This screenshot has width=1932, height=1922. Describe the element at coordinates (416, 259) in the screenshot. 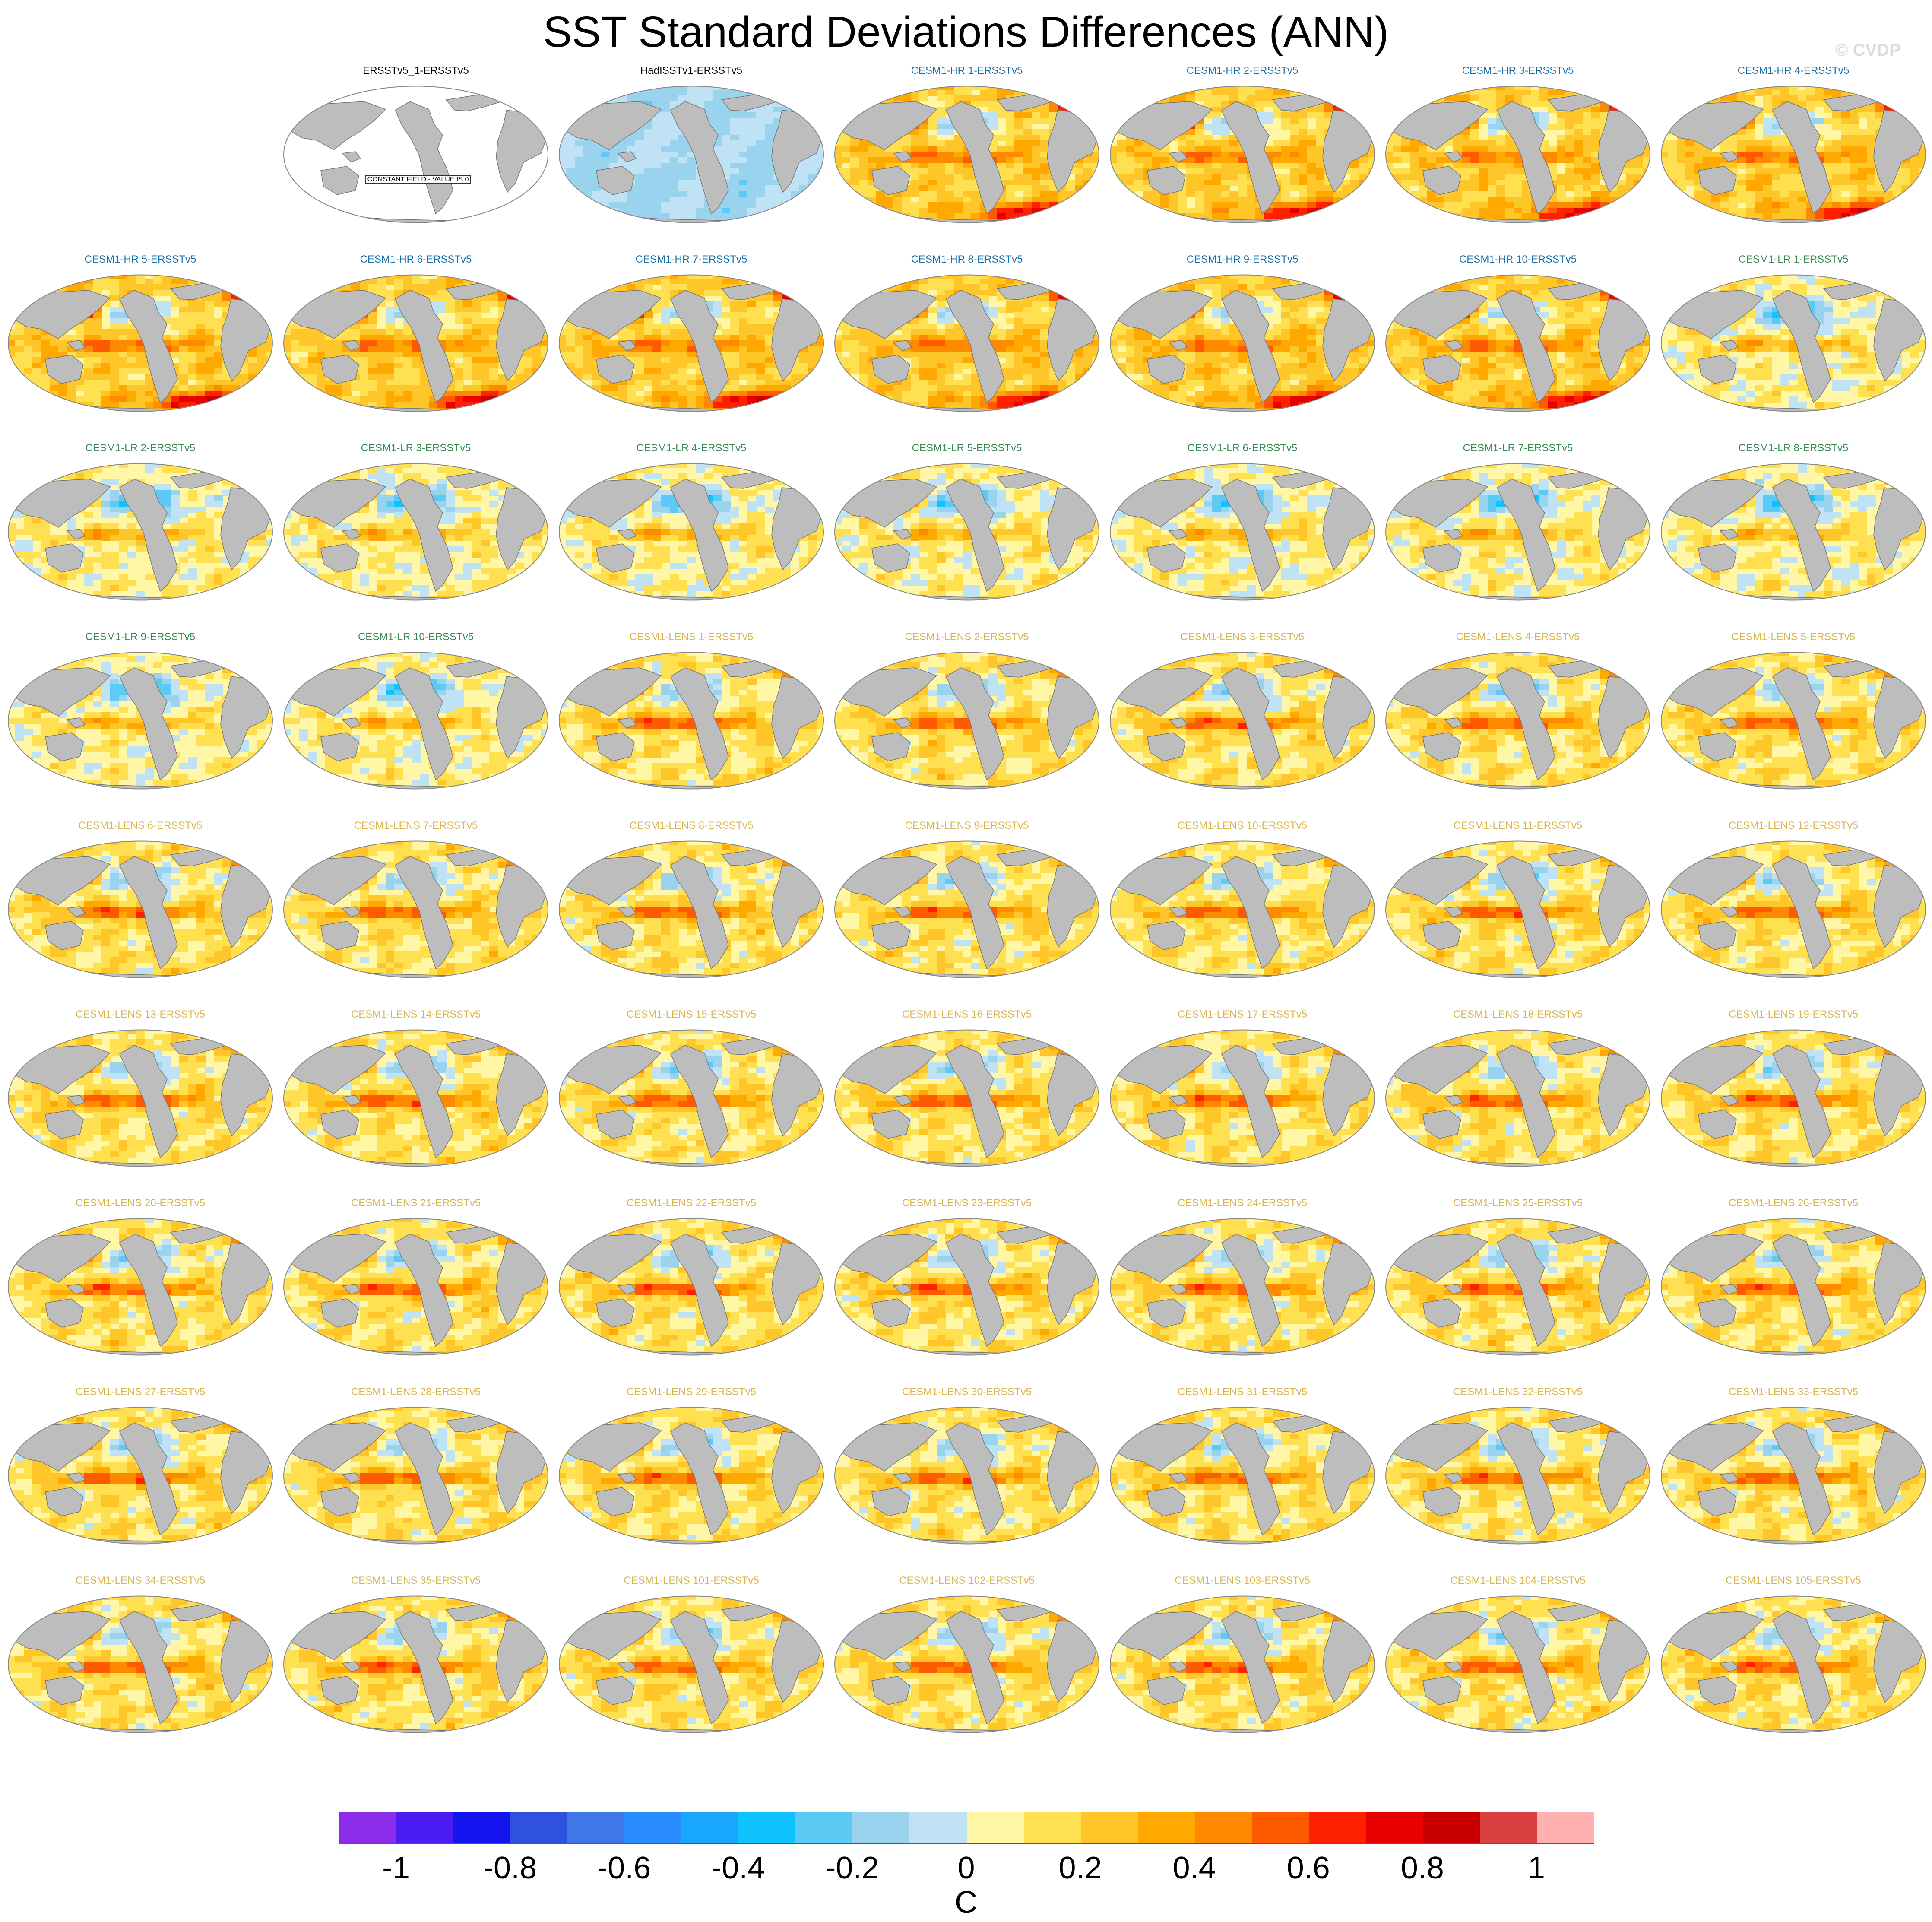

I see `panel-title: CESM1-HR 6-ERSSTv5` at that location.